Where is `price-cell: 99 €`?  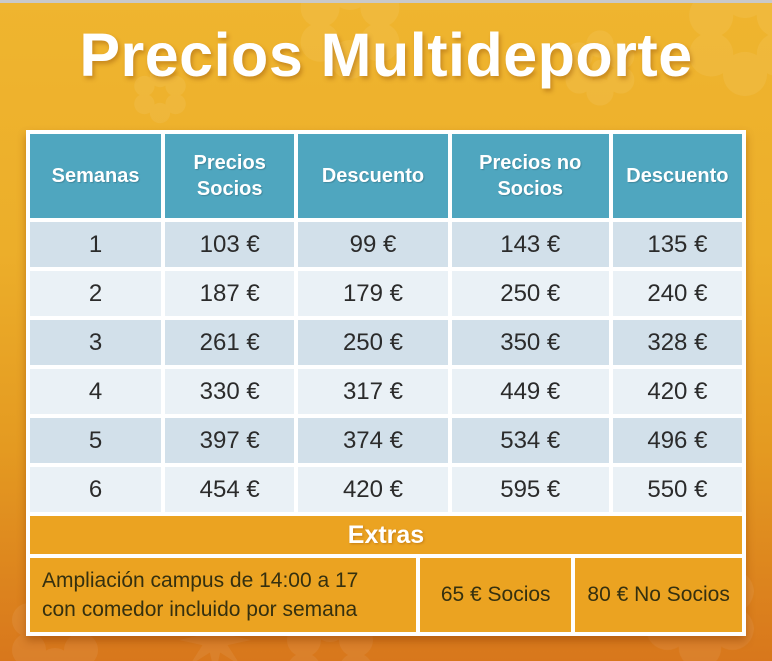 price-cell: 99 € is located at coordinates (373, 244).